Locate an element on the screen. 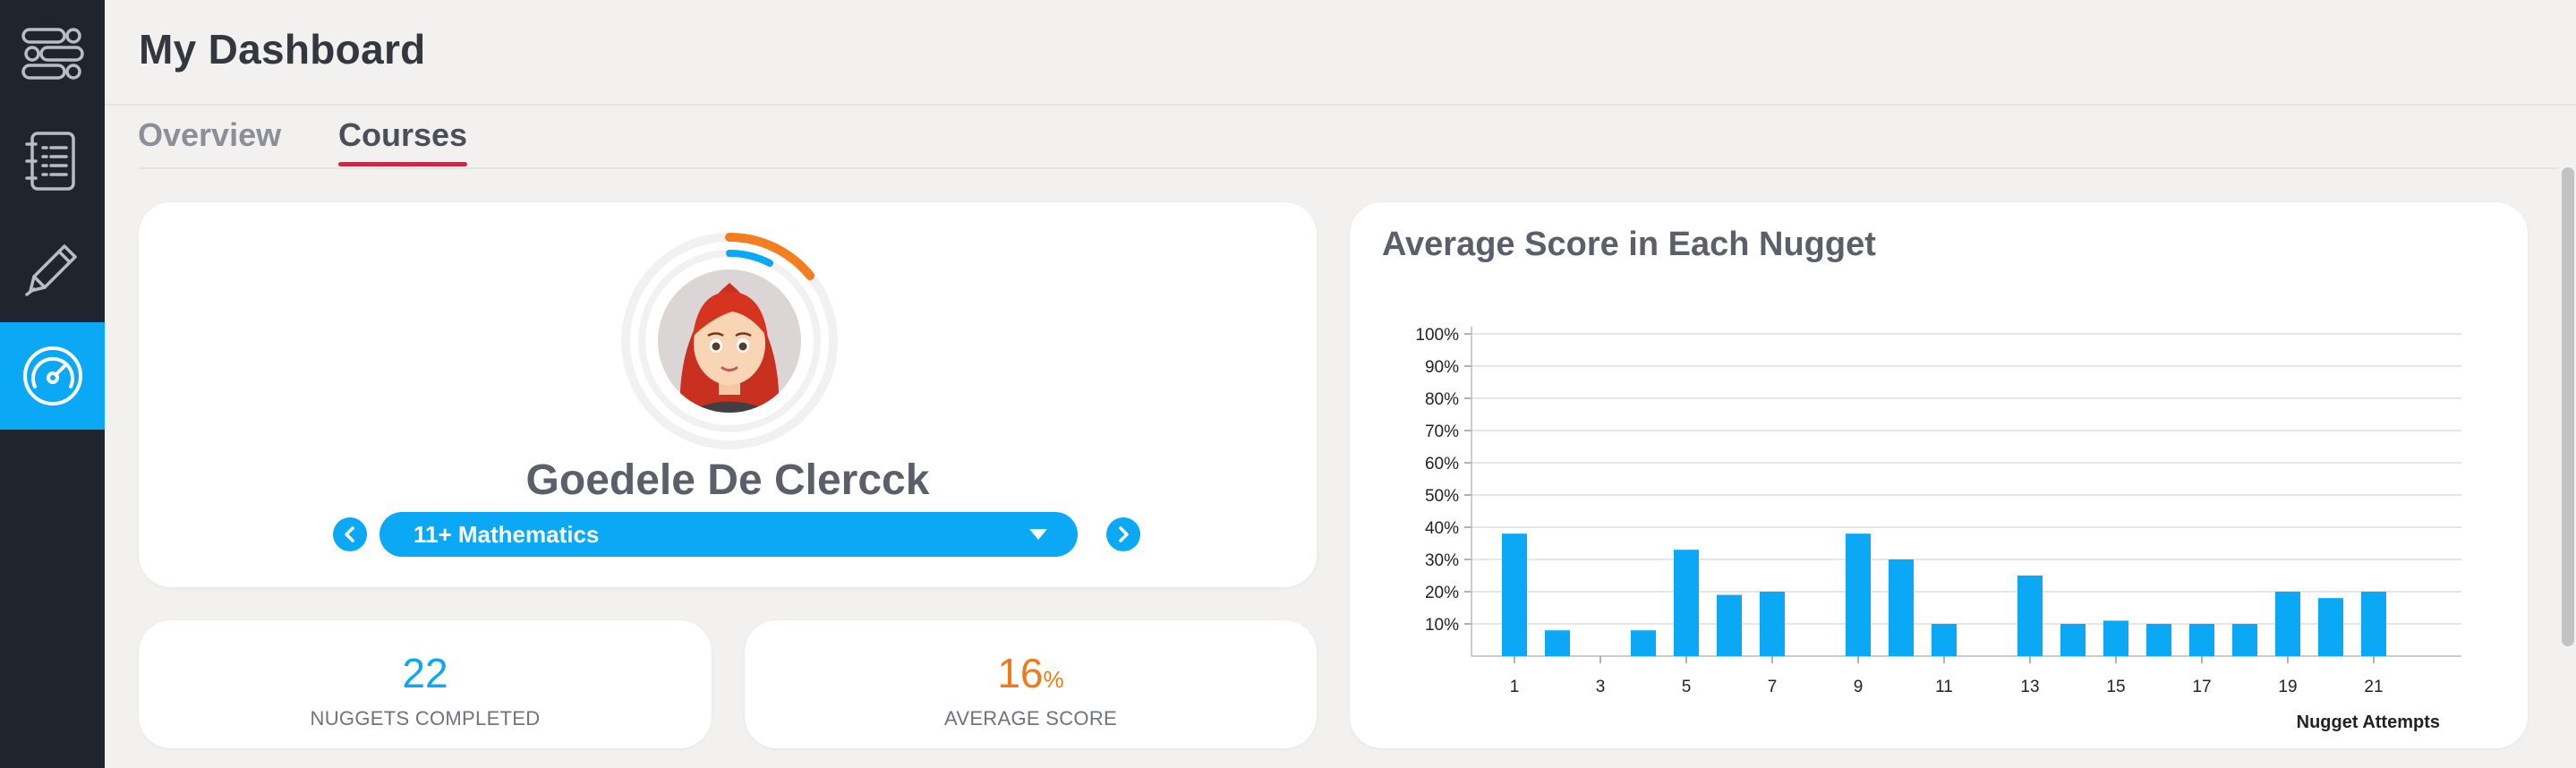  x-tick-label: 7 is located at coordinates (1773, 687).